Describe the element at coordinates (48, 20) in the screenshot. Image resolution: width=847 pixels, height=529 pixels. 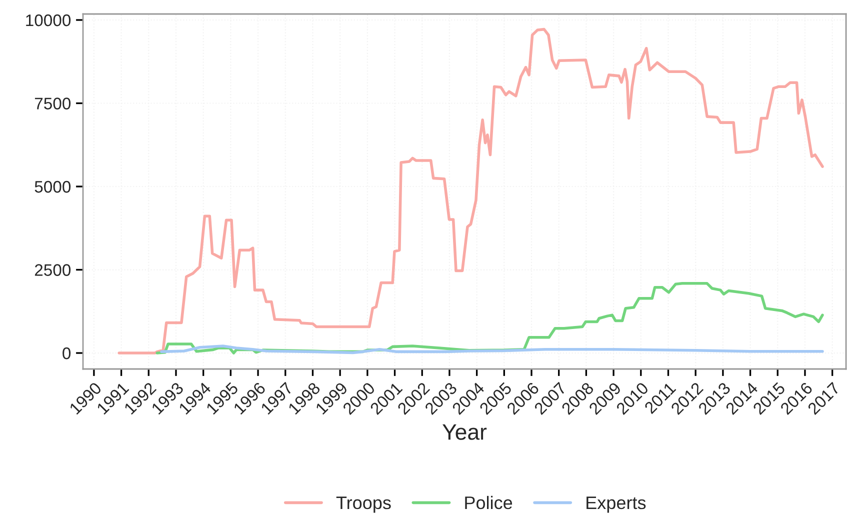
I see `y-tick-label: 10000` at that location.